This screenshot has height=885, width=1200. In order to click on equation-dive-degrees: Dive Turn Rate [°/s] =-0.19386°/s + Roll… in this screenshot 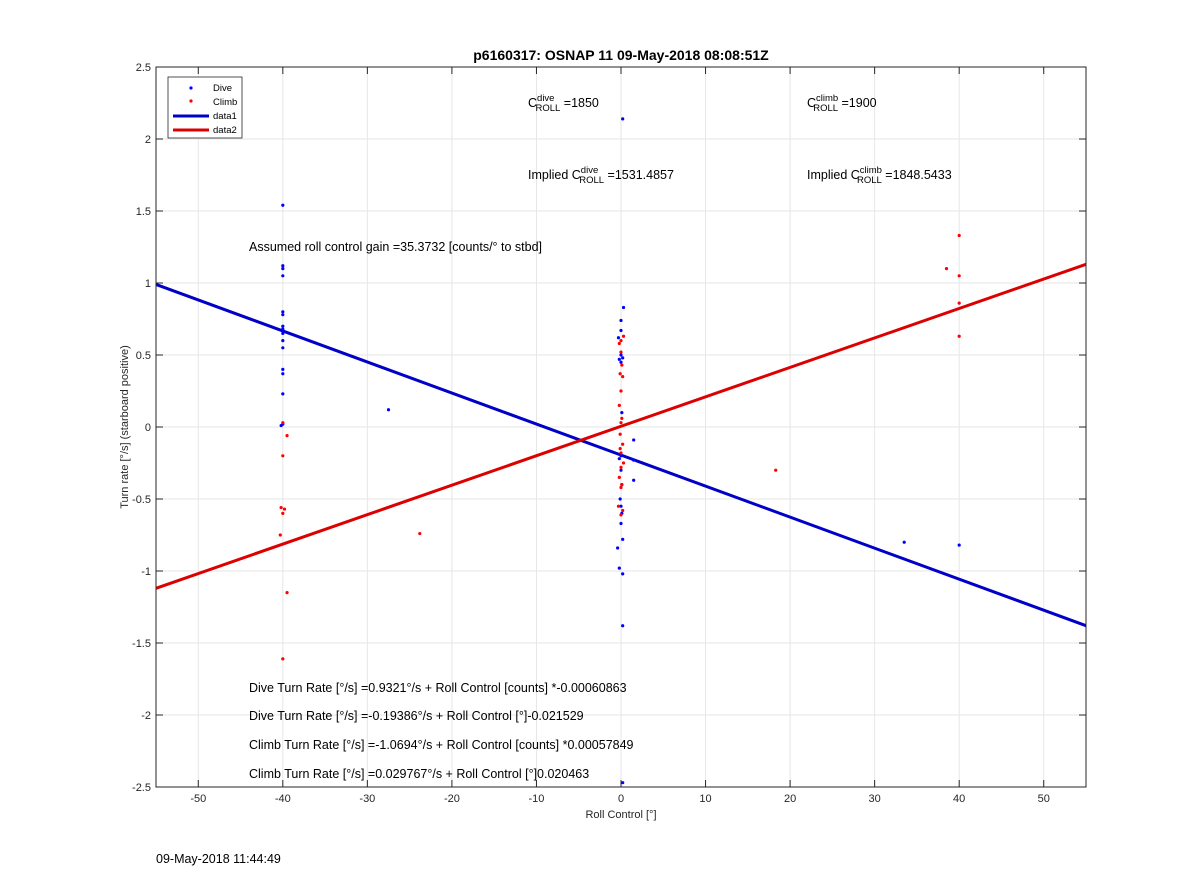, I will do `click(416, 716)`.